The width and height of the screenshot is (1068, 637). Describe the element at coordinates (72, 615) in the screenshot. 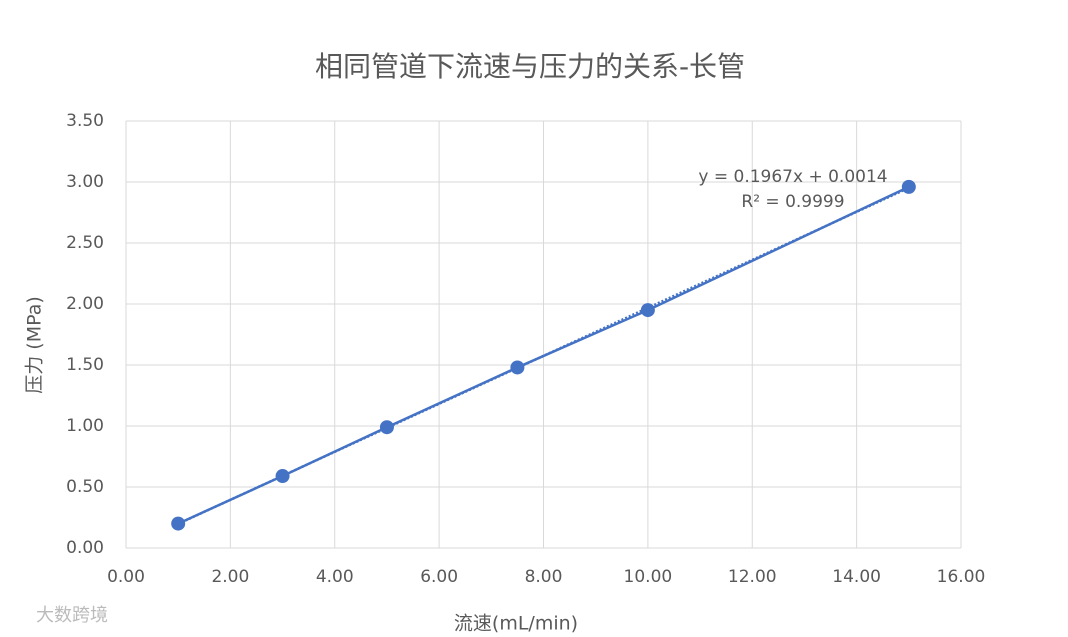

I see `watermark: 大数跨境` at that location.